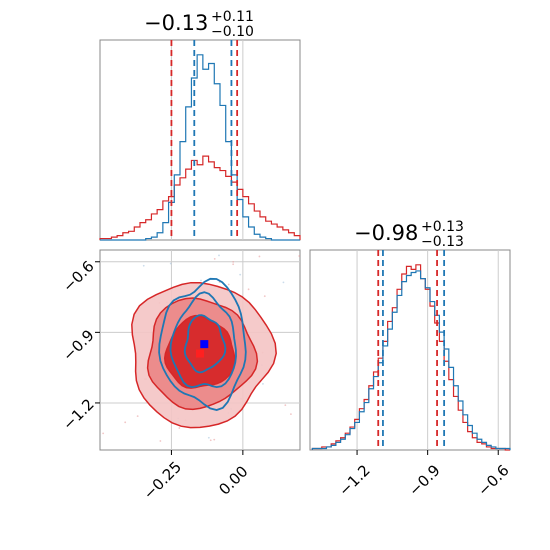 Image resolution: width=550 pixels, height=550 pixels. What do you see at coordinates (232, 32) in the screenshot?
I see `title0-minus: −0.10` at bounding box center [232, 32].